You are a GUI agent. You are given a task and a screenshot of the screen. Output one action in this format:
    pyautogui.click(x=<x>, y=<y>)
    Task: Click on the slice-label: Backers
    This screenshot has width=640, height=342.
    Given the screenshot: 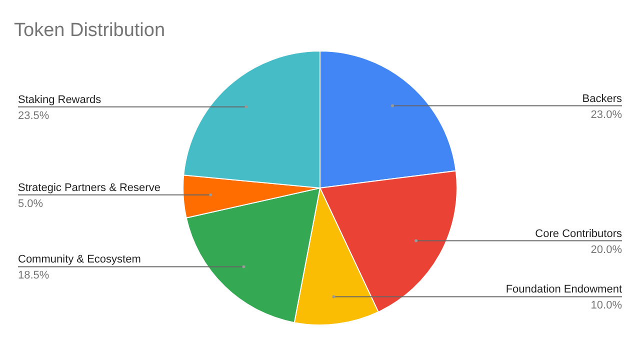 What is the action you would take?
    pyautogui.click(x=602, y=98)
    